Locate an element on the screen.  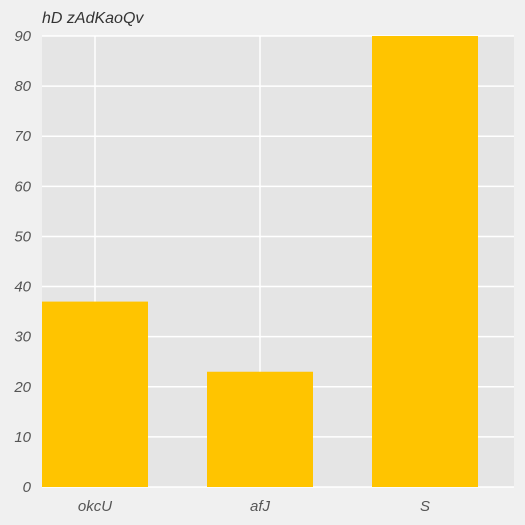
y-tick-label: 20 is located at coordinates (22, 387).